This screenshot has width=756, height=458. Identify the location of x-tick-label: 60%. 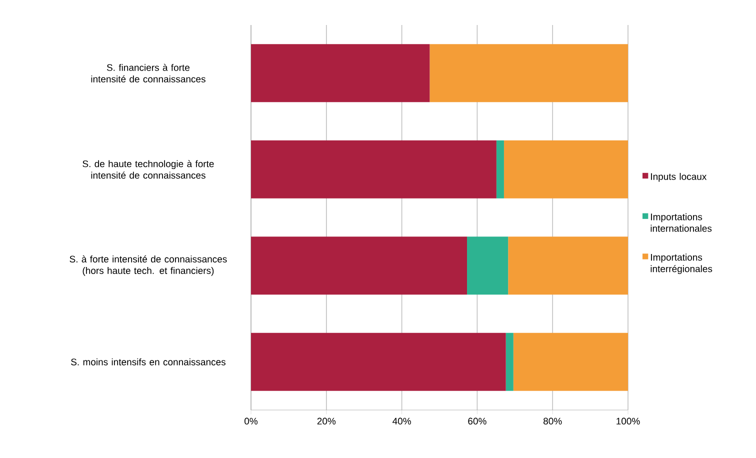
(477, 421).